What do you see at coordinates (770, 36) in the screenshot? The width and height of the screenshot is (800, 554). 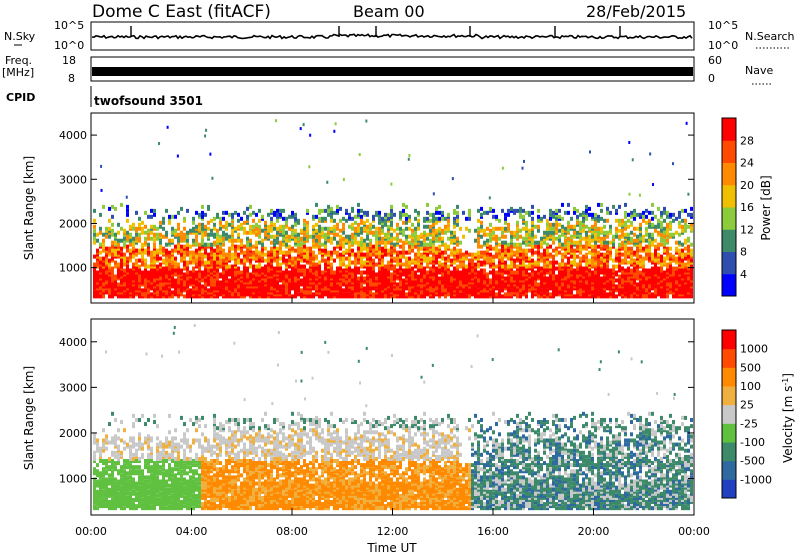 I see `noise-right-ylabel: N.Search` at bounding box center [770, 36].